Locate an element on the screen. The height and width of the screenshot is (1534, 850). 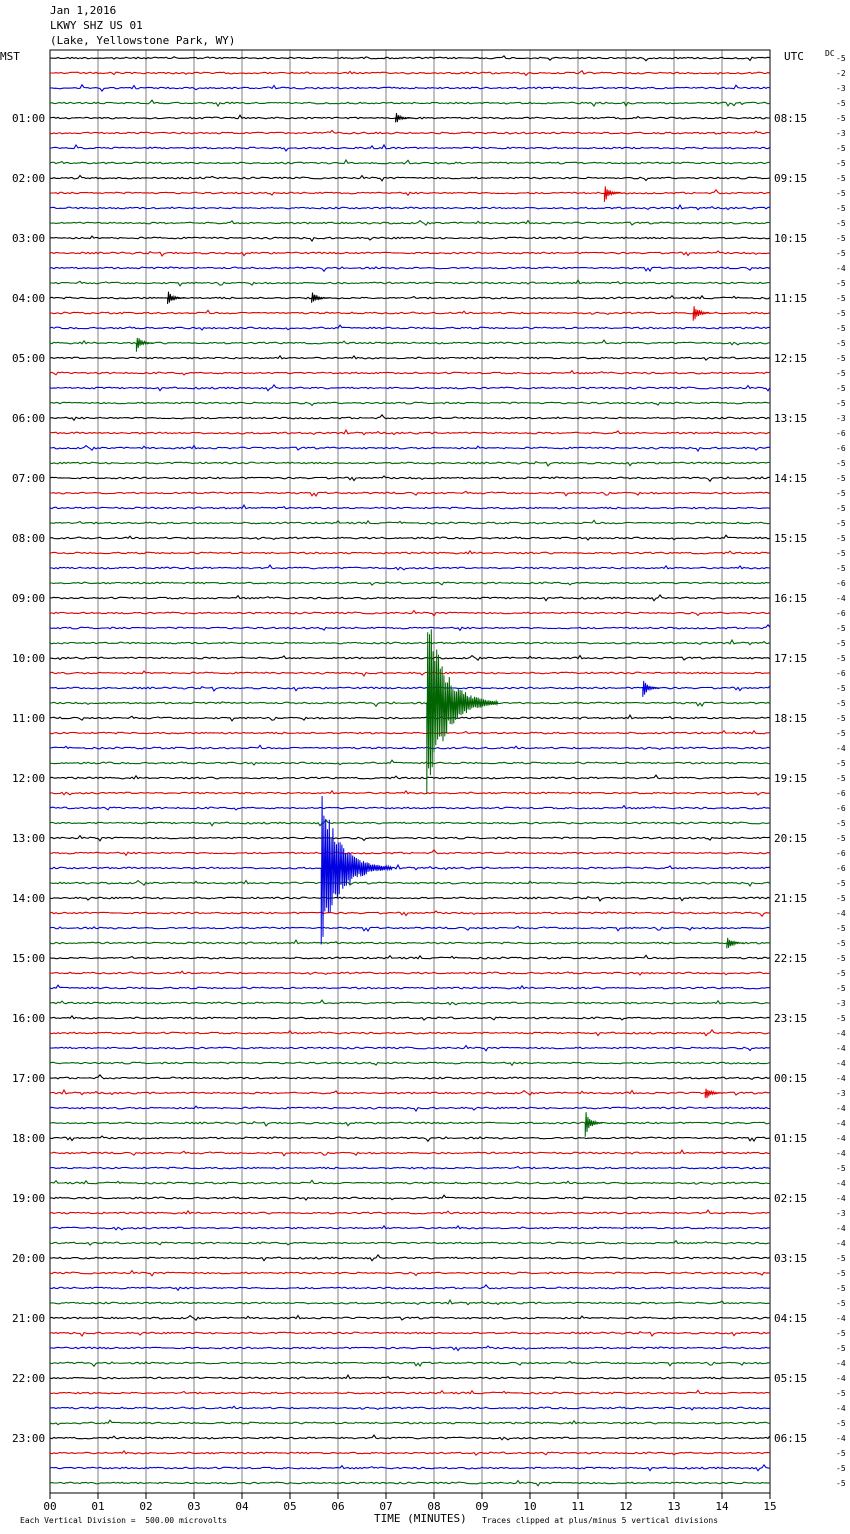
right-hour-label: 14:15 is located at coordinates (790, 478).